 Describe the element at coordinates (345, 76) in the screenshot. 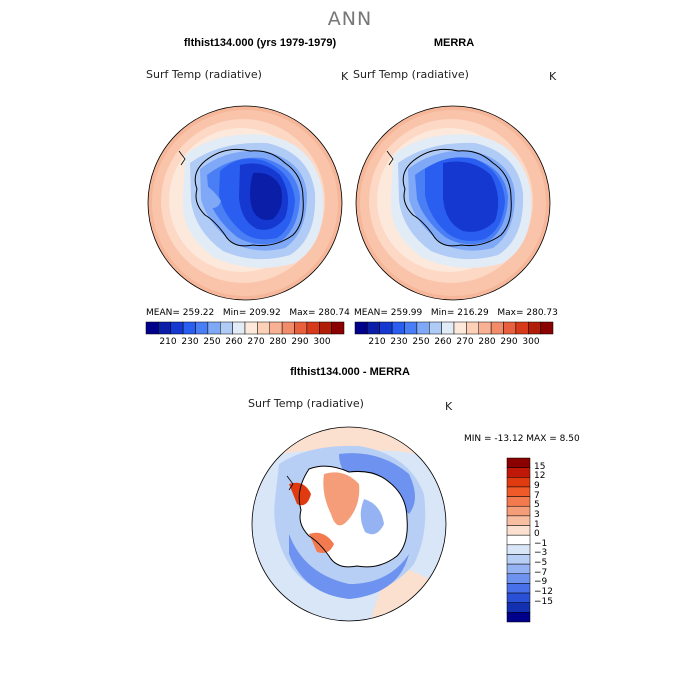

I see `panel-1-units: K` at that location.